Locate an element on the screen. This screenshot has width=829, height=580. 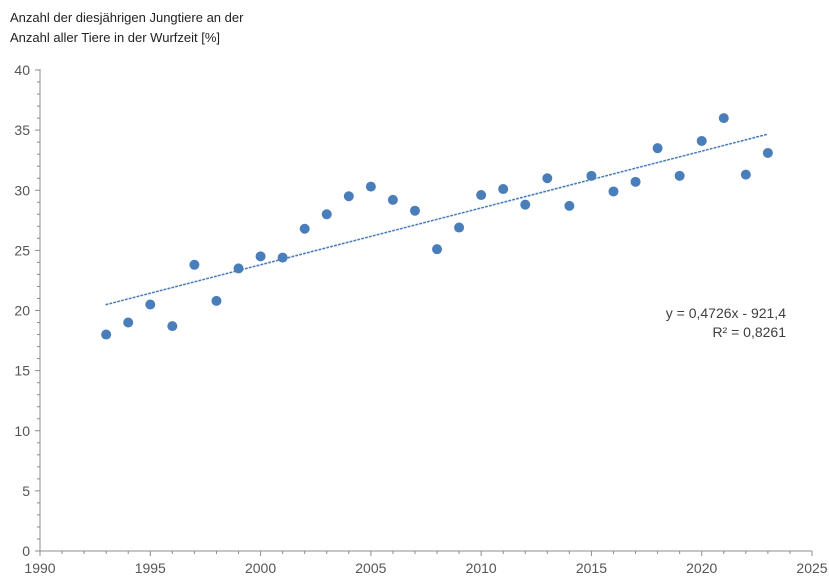
y-tick-label: 35 is located at coordinates (22, 130).